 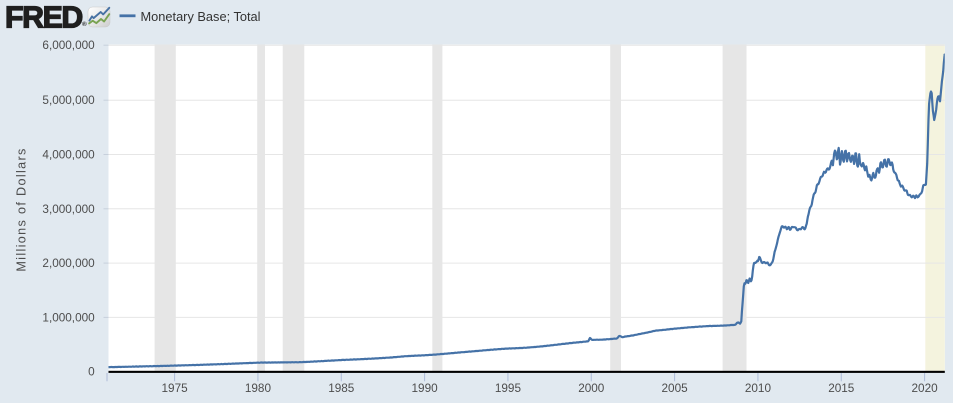 What do you see at coordinates (68, 100) in the screenshot?
I see `svg-text: 5,000,000` at bounding box center [68, 100].